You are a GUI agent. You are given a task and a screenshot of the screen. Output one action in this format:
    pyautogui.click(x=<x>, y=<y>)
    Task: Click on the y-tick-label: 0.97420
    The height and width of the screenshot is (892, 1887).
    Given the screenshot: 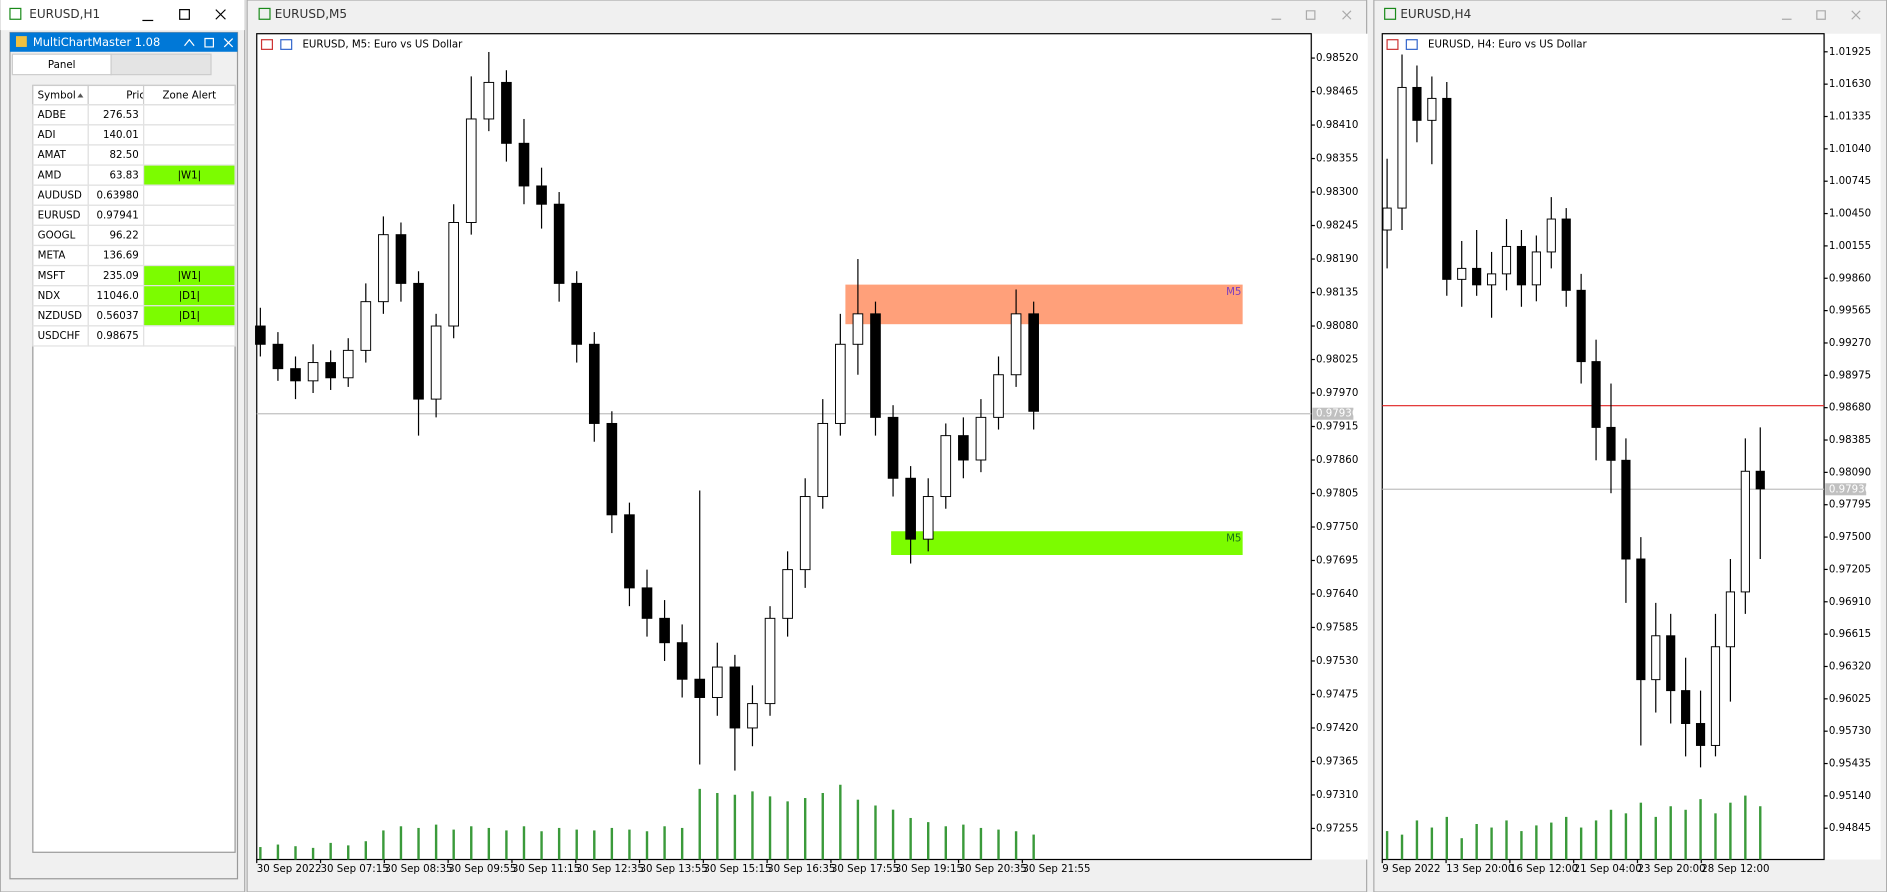 What is the action you would take?
    pyautogui.click(x=1337, y=728)
    